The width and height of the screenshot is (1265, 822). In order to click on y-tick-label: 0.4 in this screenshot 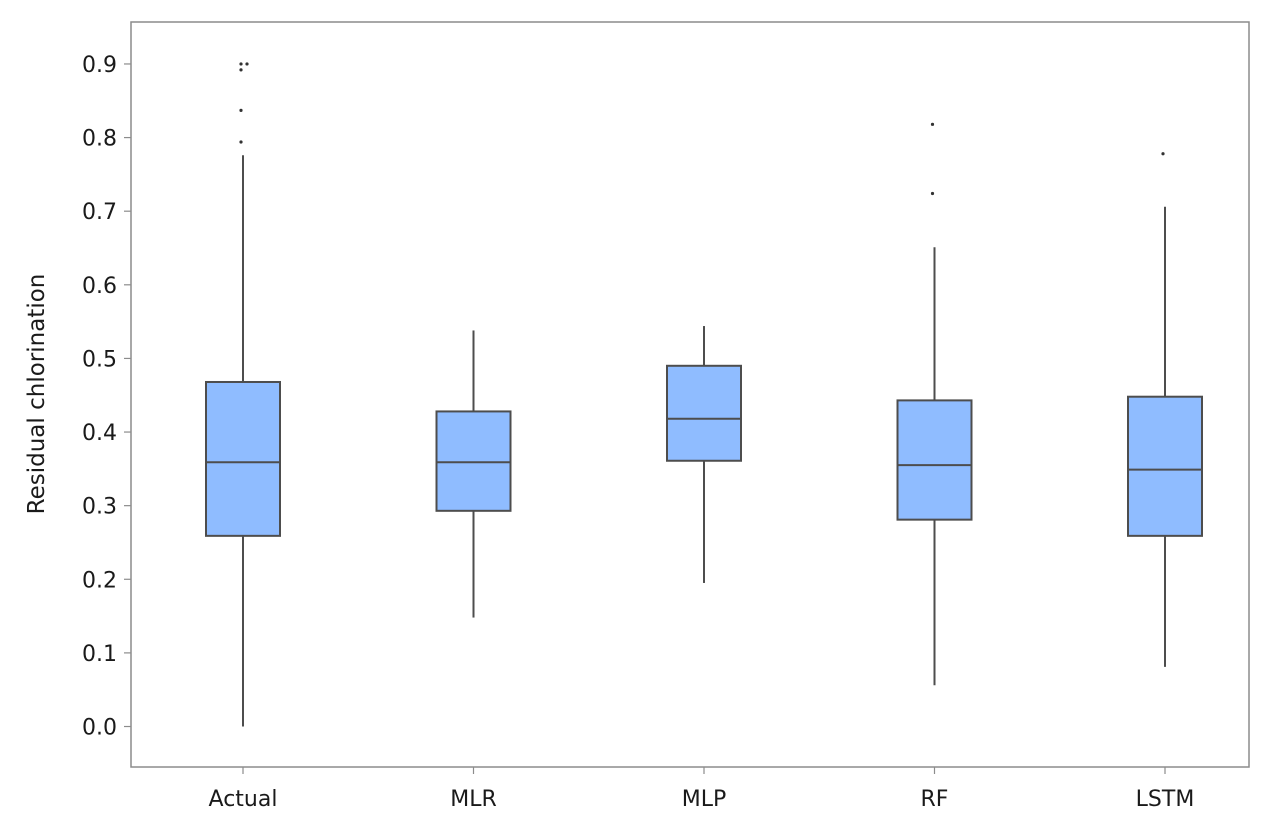, I will do `click(99, 433)`.